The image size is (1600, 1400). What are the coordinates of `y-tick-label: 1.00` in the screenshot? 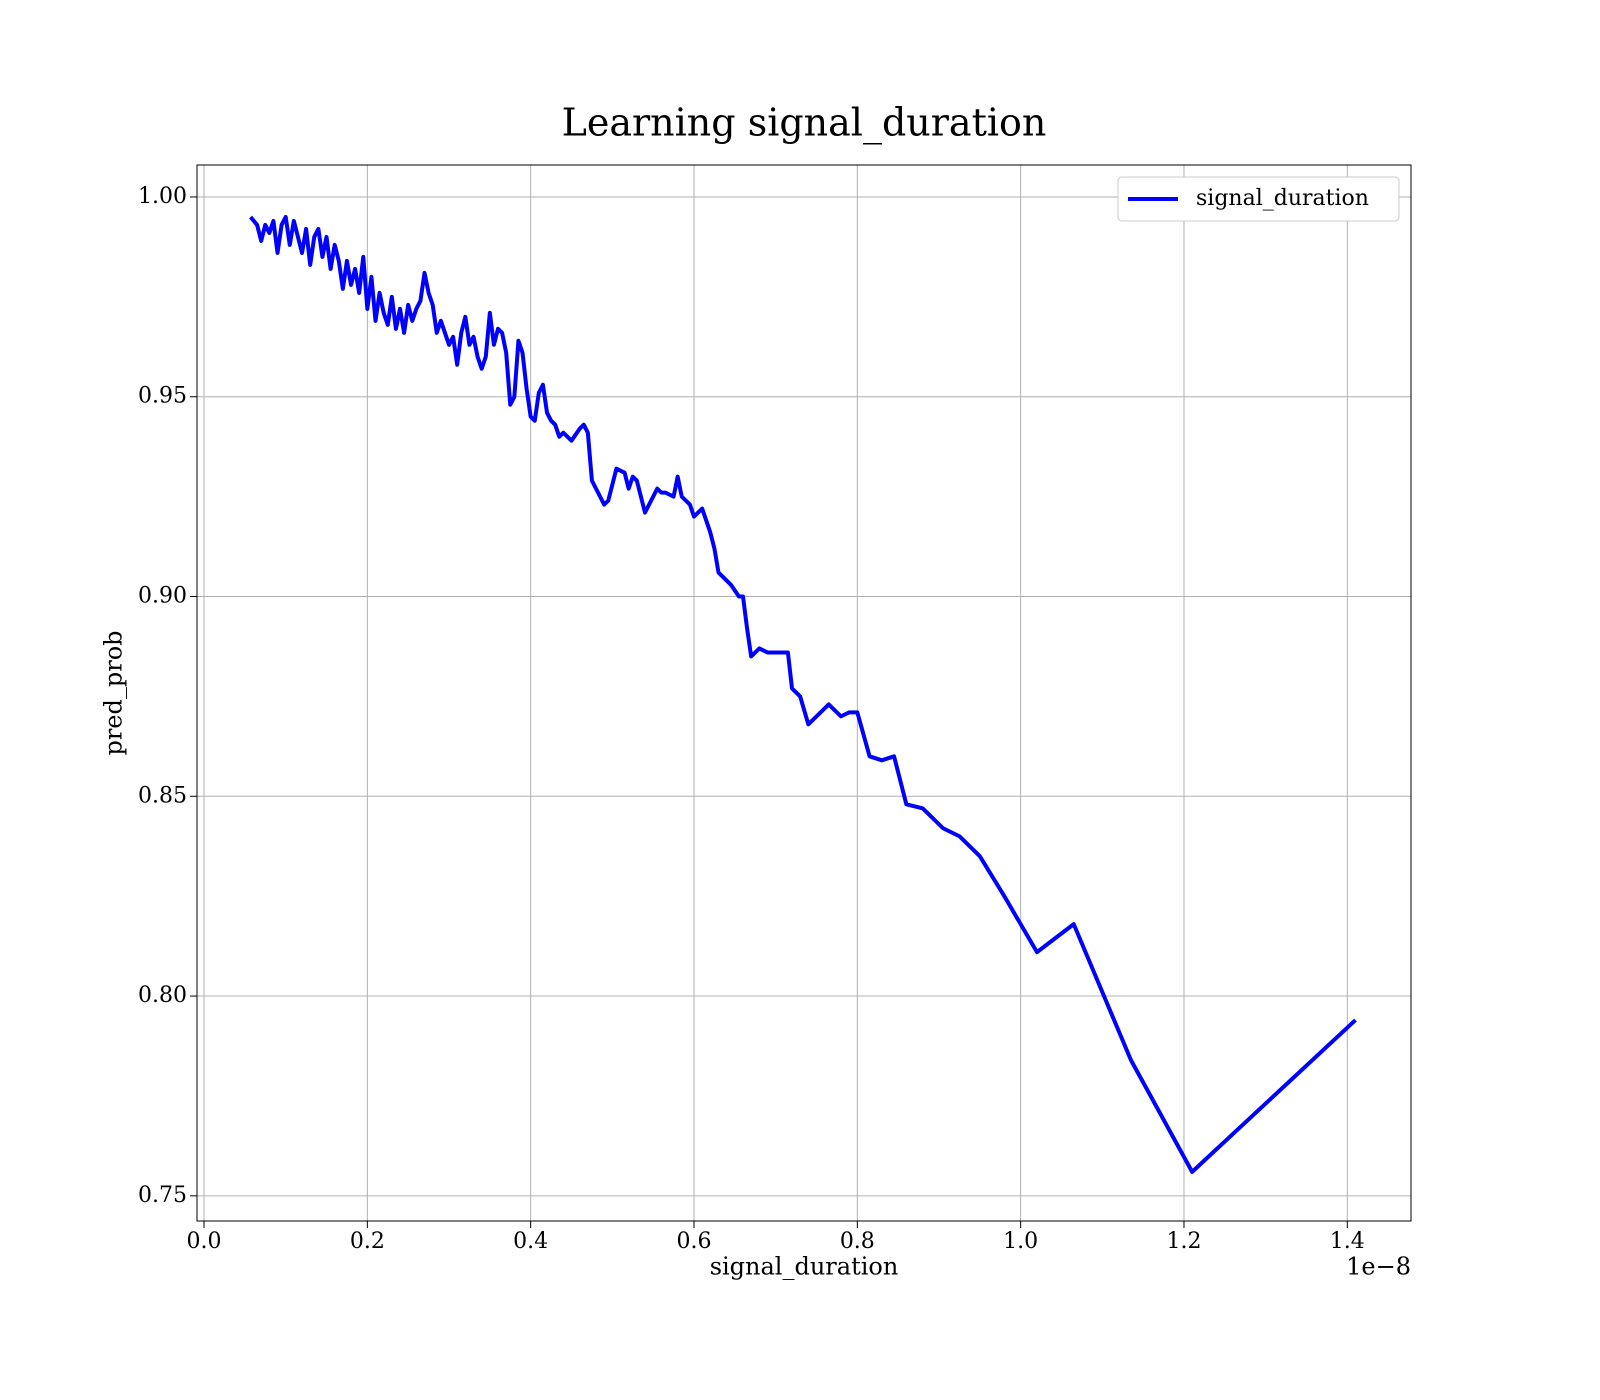 It's located at (162, 196).